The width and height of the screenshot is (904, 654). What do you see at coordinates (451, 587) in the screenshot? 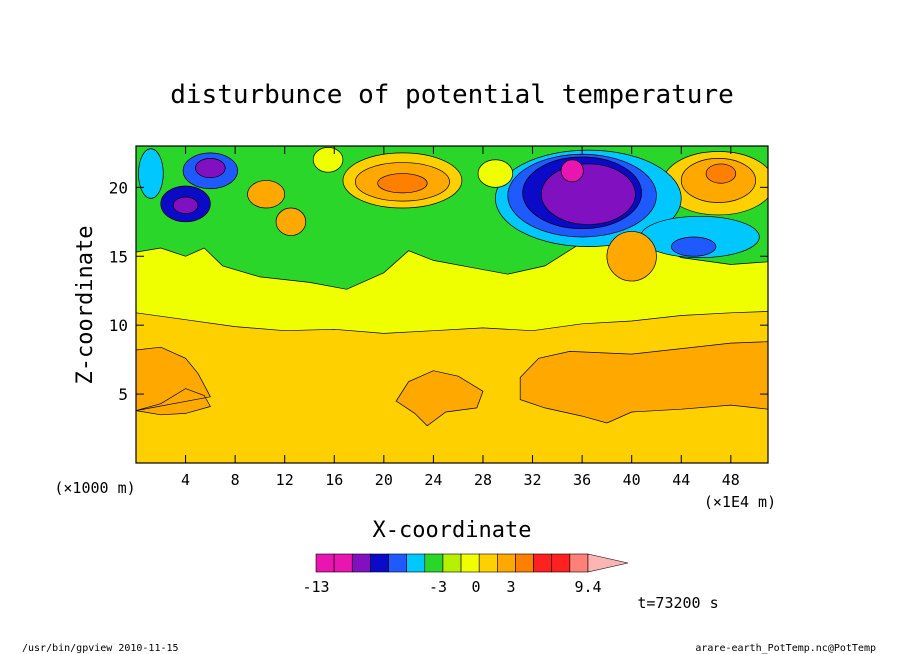
I see `colorbar-labels: -13 -3 0 3 9.4` at bounding box center [451, 587].